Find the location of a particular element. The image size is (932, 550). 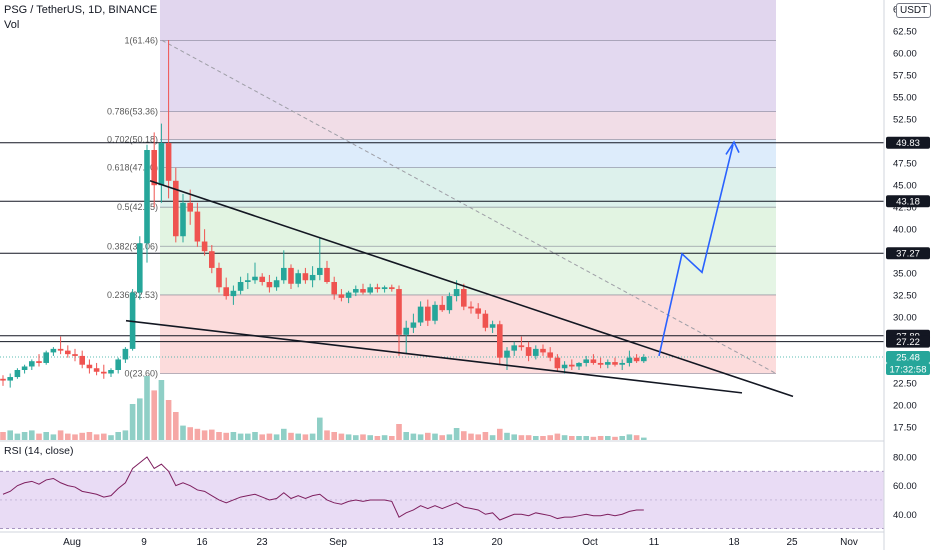

rsi-tick-label: 80.00 is located at coordinates (905, 458).